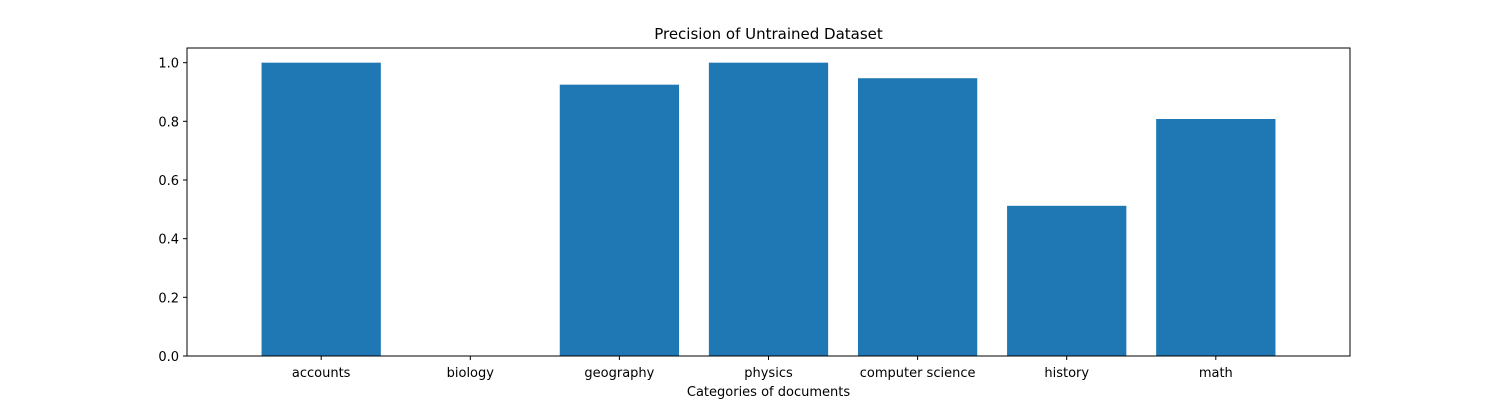 The image size is (1500, 400). I want to click on x-axis-label: Categories of documents, so click(768, 392).